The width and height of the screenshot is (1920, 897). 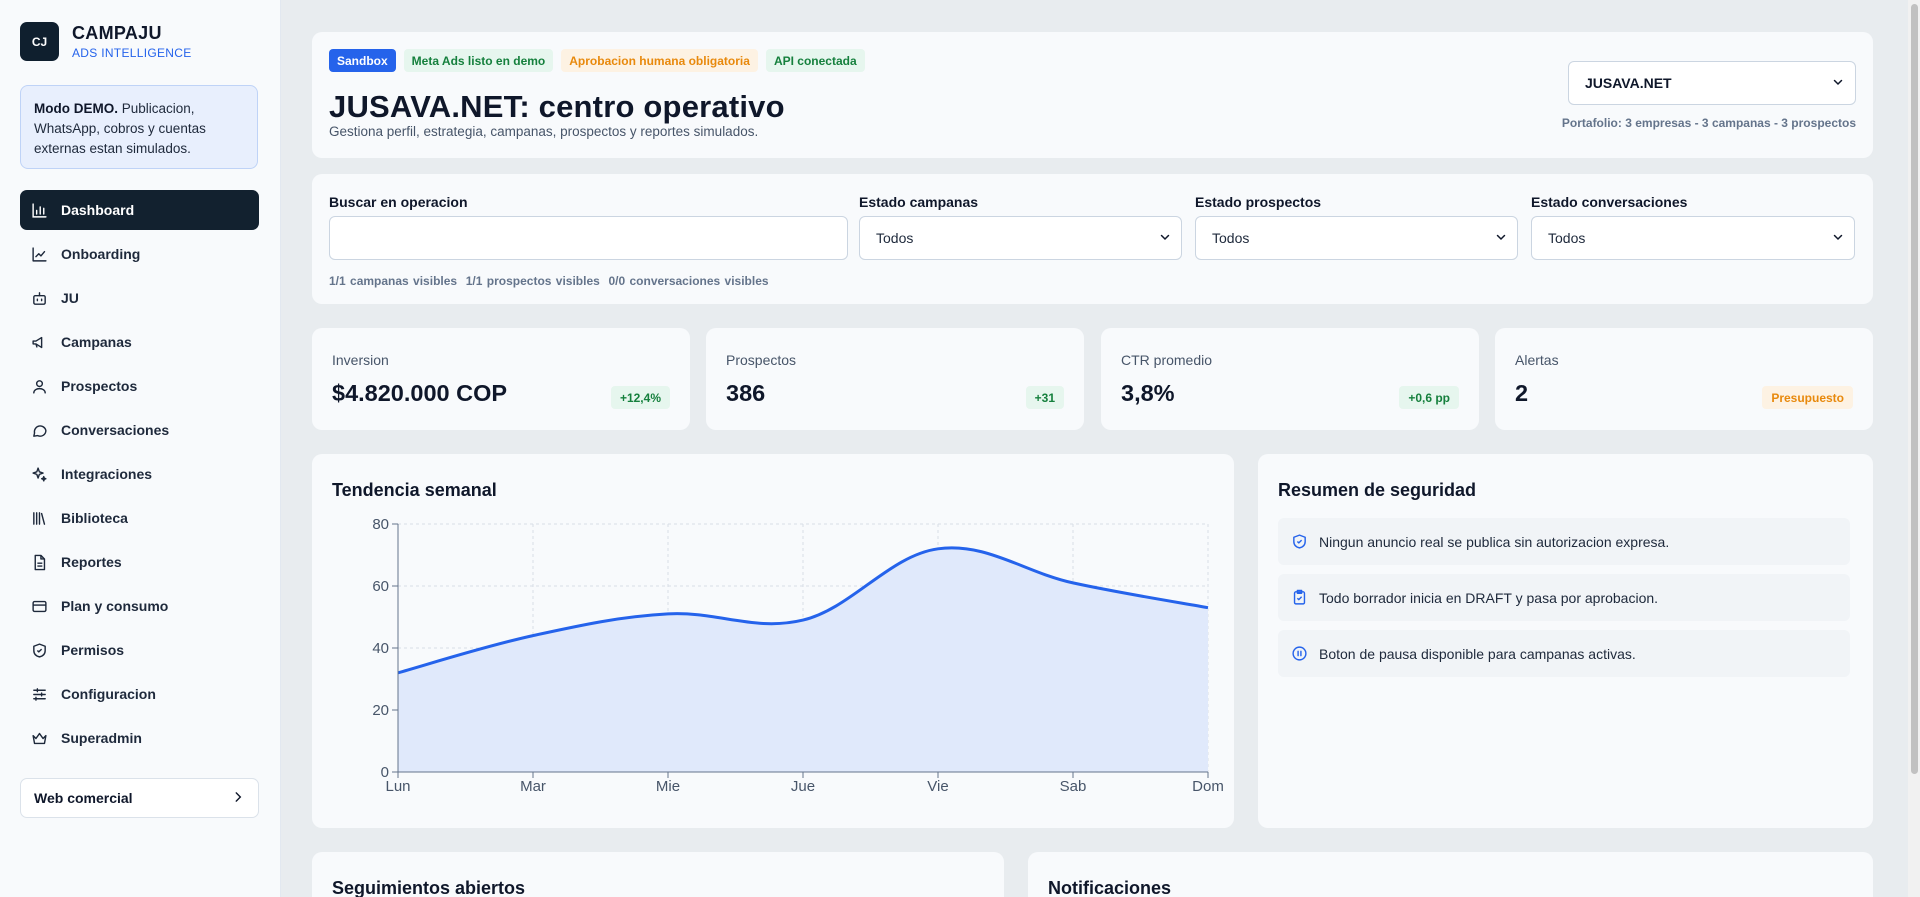 What do you see at coordinates (107, 474) in the screenshot?
I see `sidebar-item-label: Integraciones` at bounding box center [107, 474].